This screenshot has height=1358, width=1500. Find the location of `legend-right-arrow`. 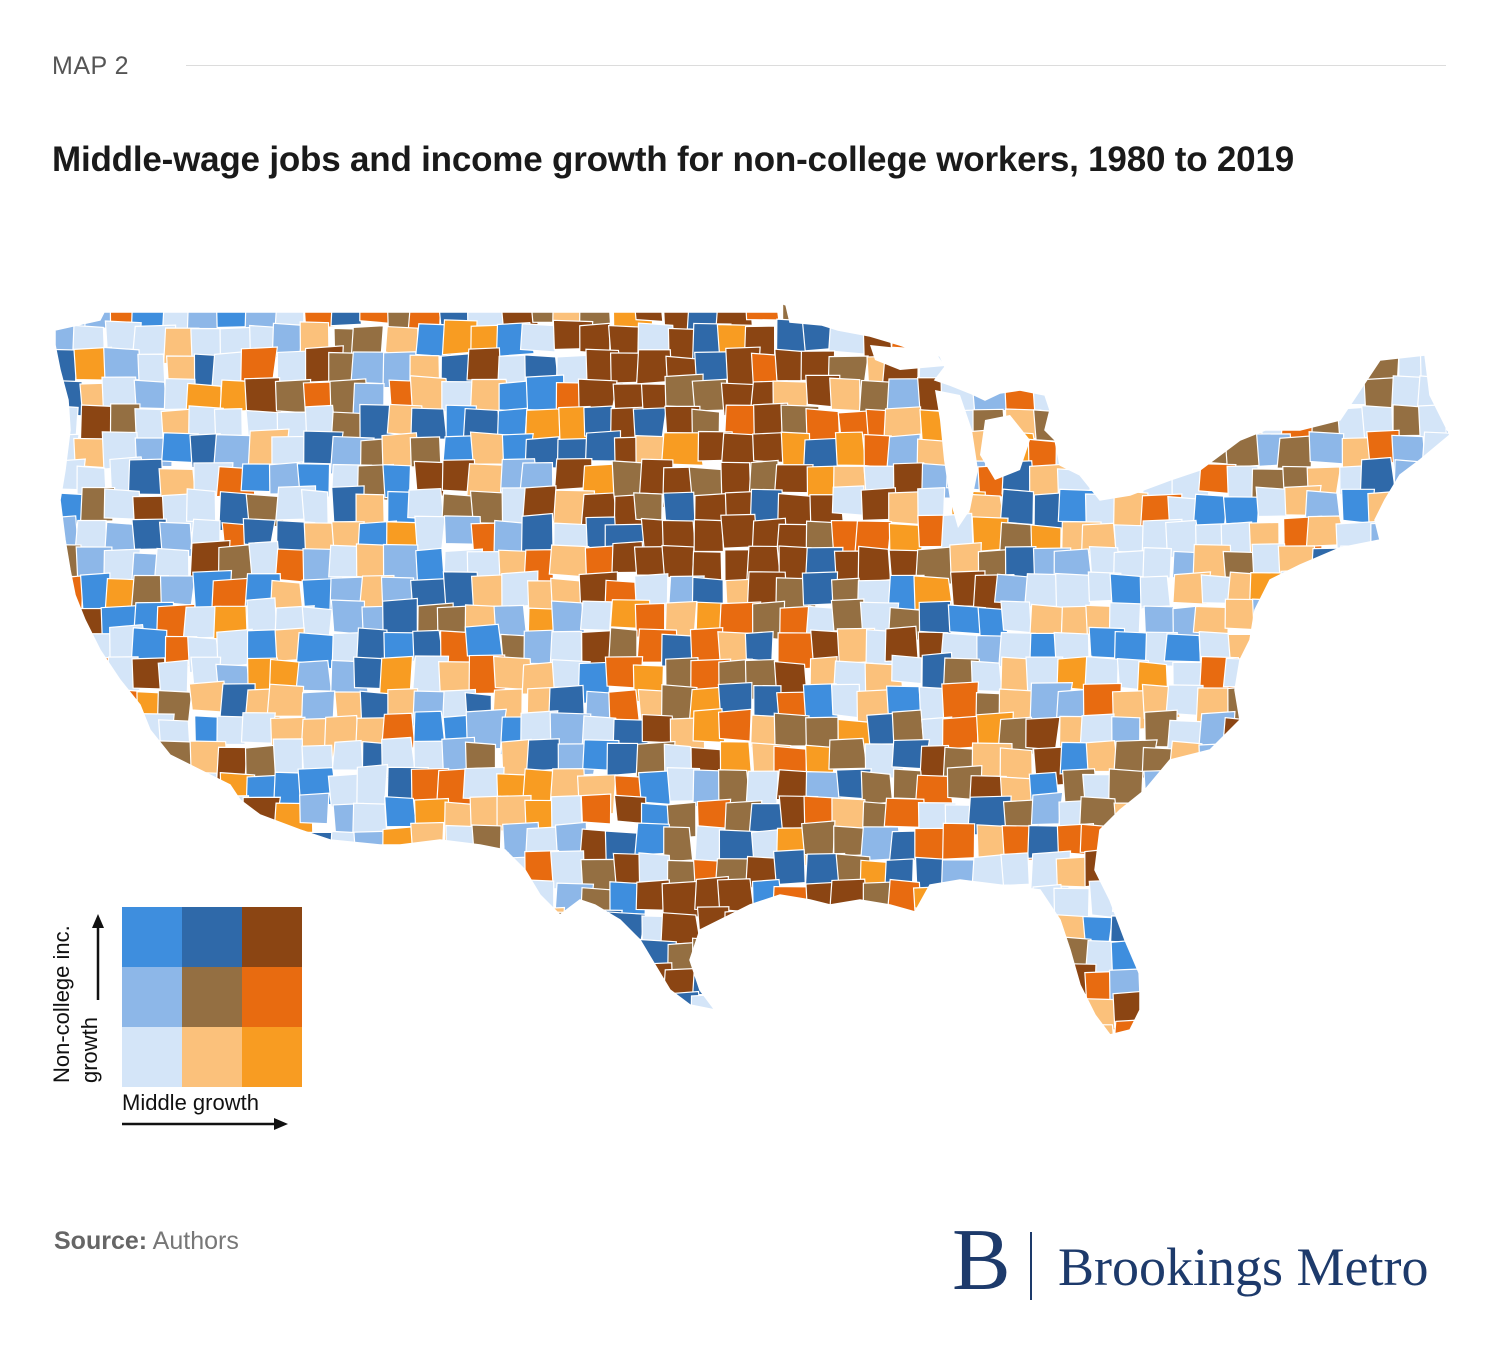

legend-right-arrow is located at coordinates (205, 1124).